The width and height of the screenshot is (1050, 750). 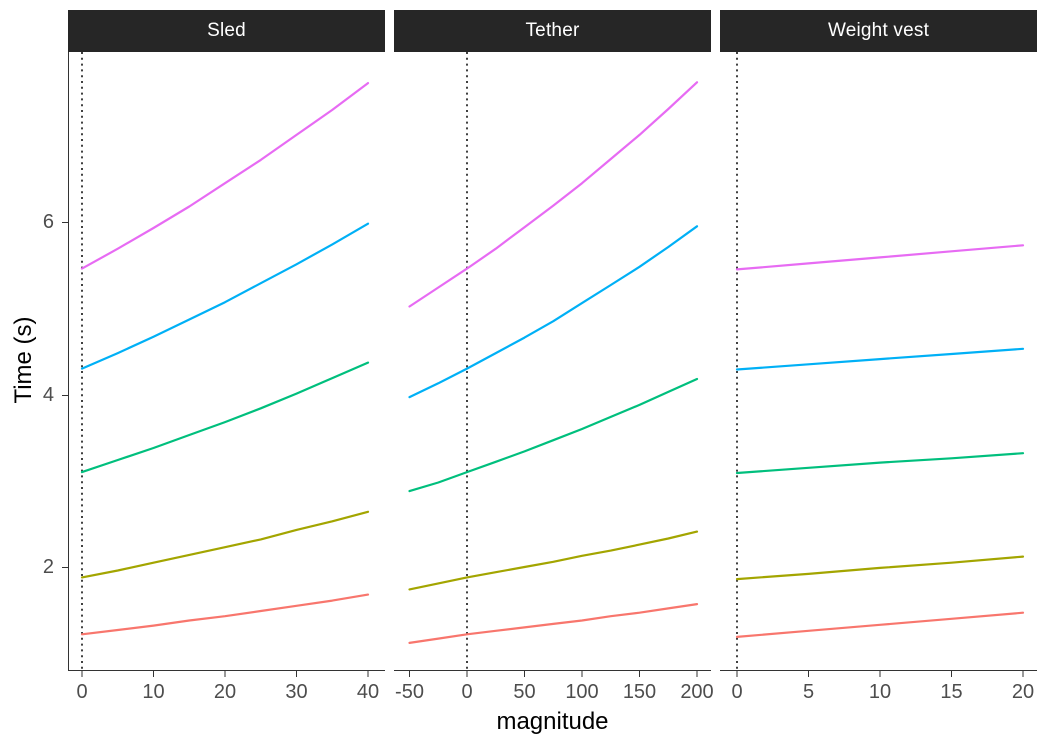 I want to click on x-tick-label: 40, so click(x=368, y=692).